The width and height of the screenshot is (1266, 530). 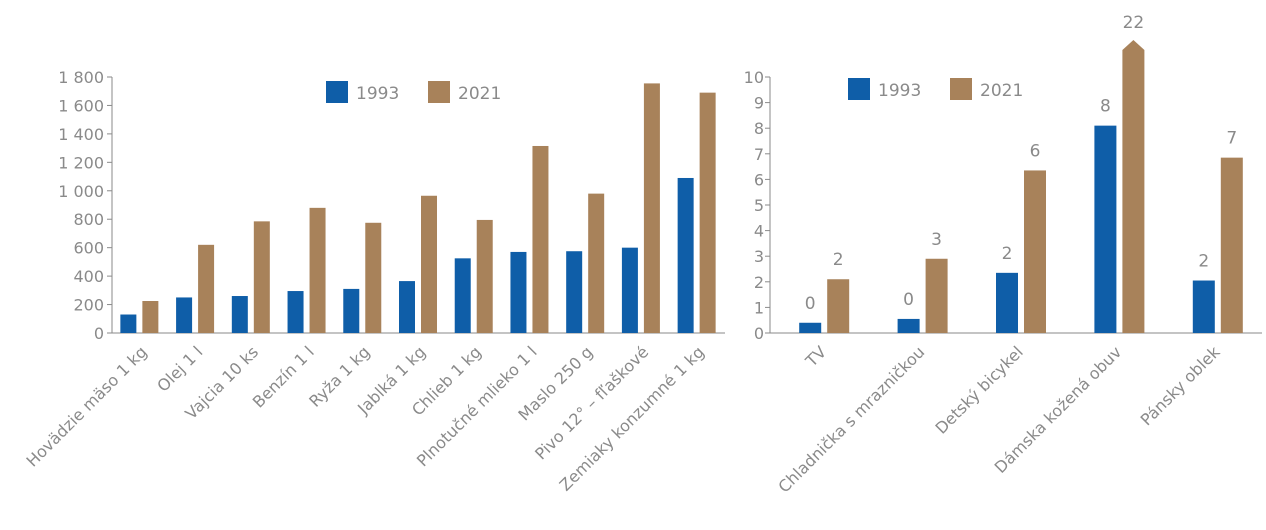 What do you see at coordinates (1035, 151) in the screenshot?
I see `data-label: 6` at bounding box center [1035, 151].